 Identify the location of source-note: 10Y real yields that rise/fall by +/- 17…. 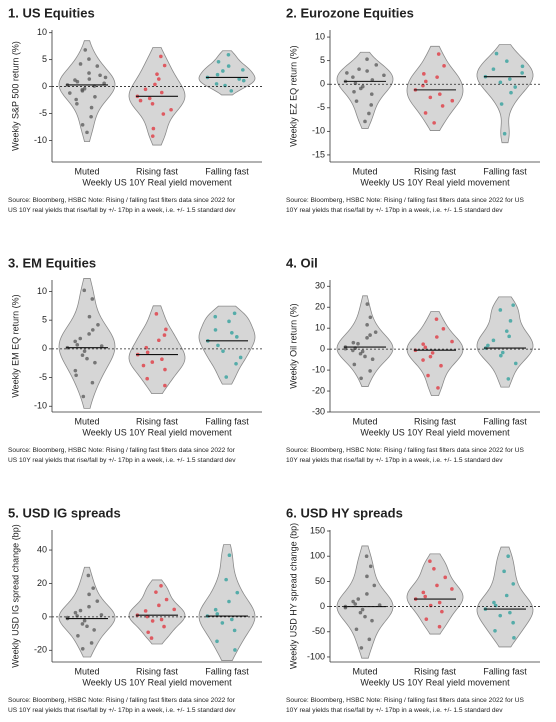
(394, 710).